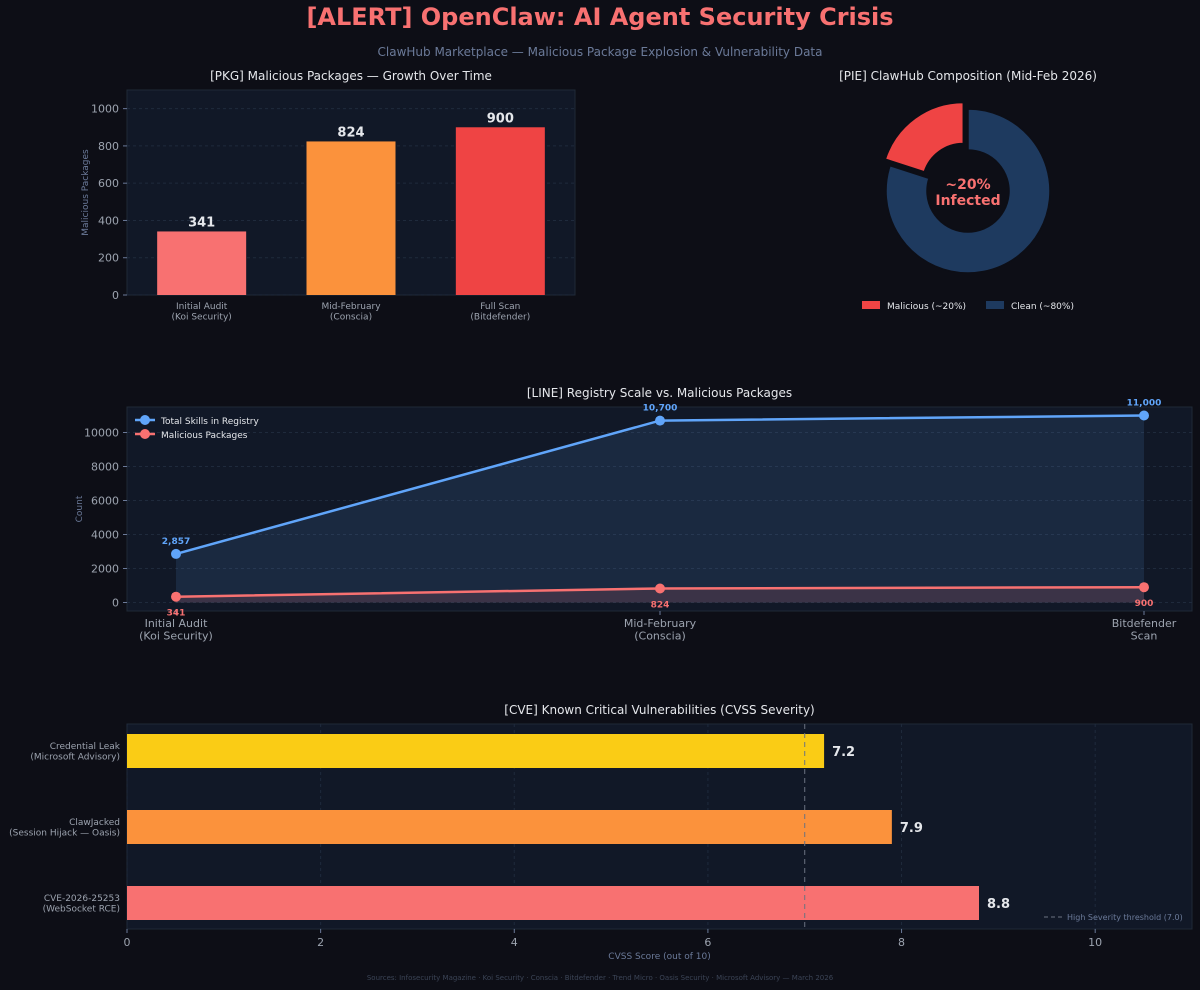  What do you see at coordinates (1042, 307) in the screenshot?
I see `pie-legend-label: Clean (~80%)` at bounding box center [1042, 307].